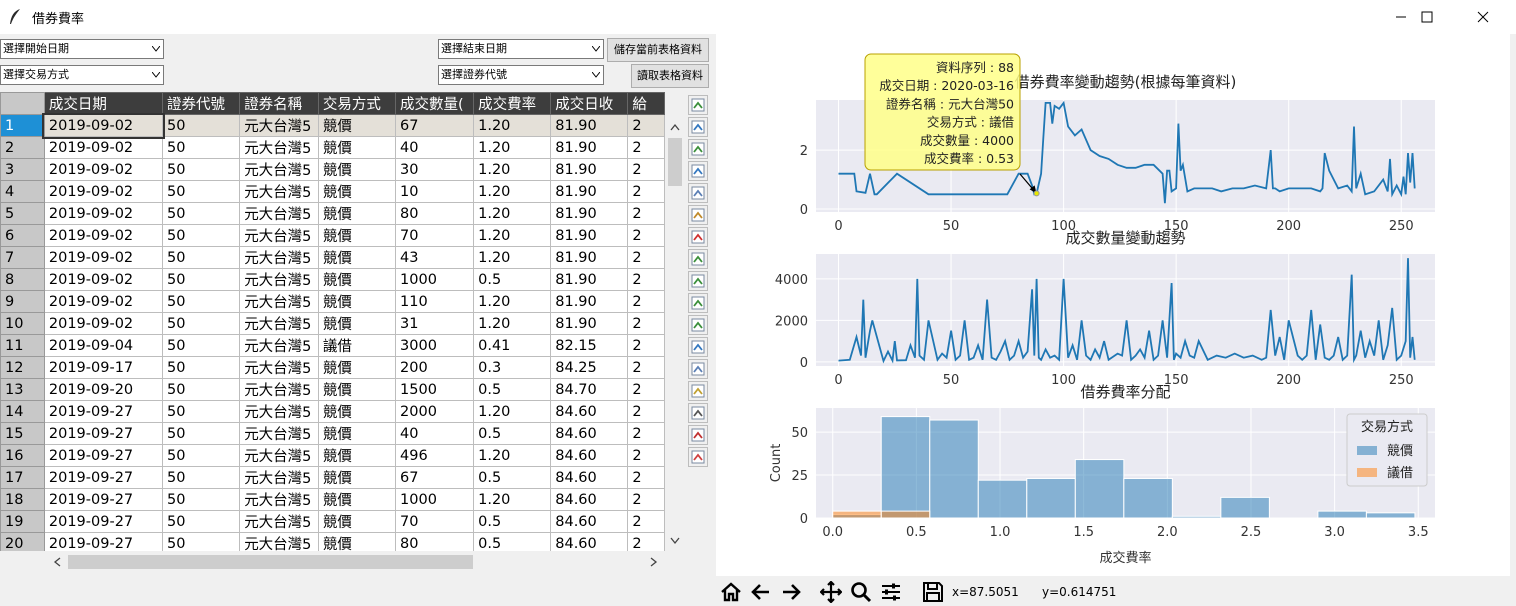 Image resolution: width=1516 pixels, height=606 pixels. Describe the element at coordinates (435, 169) in the screenshot. I see `table-cell-qty: 30` at that location.